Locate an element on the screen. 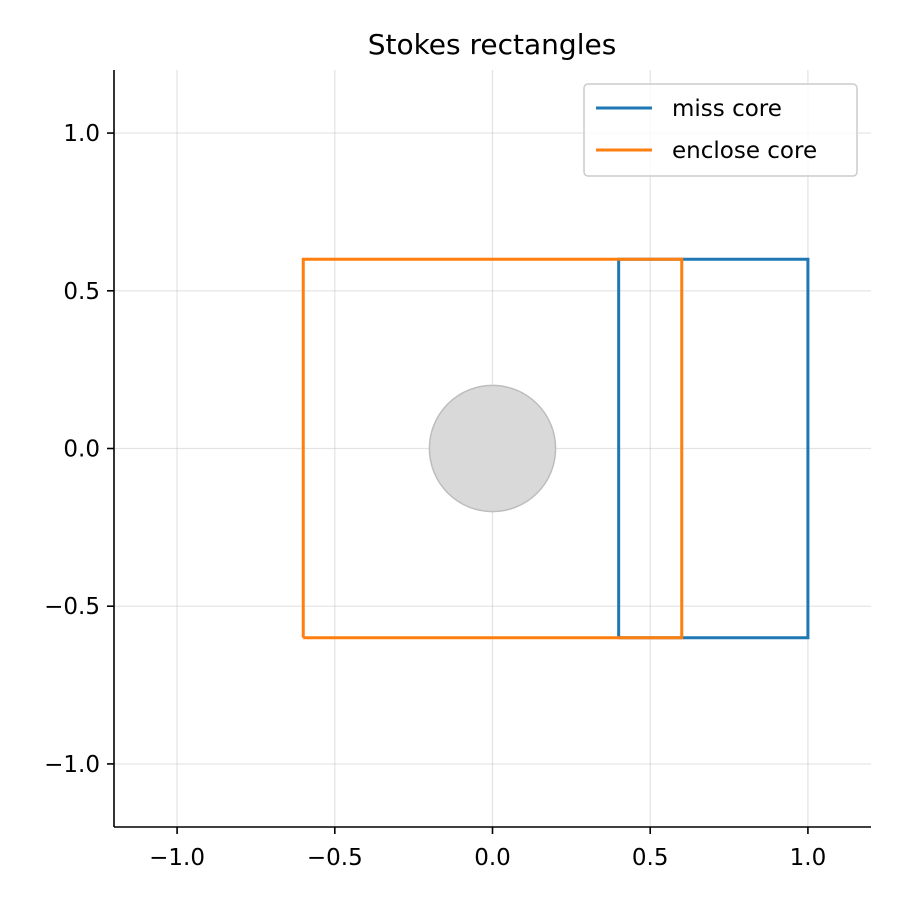 This screenshot has width=900, height=900. x-tick-label-1-0: 1.0 is located at coordinates (808, 858).